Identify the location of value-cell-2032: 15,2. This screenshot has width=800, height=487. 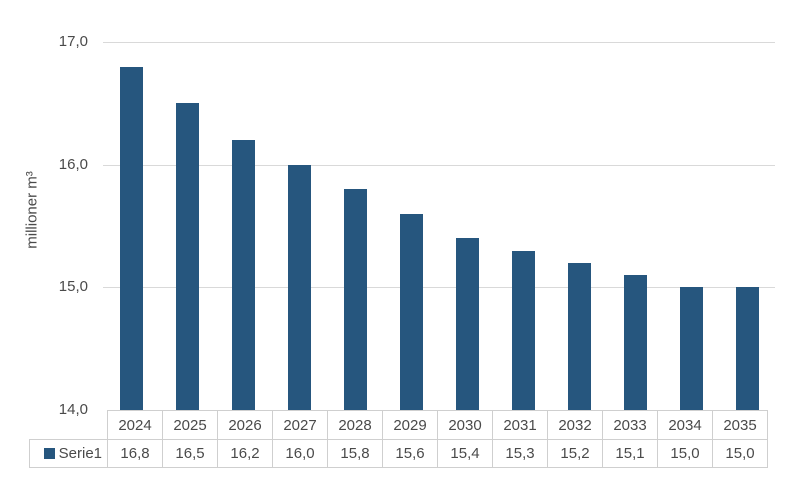
(575, 453).